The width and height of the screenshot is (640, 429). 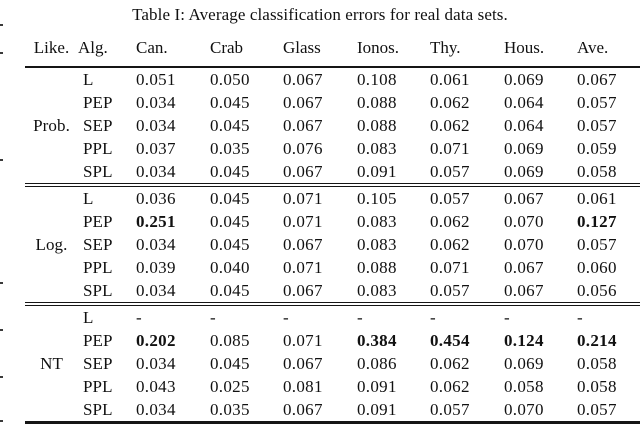 What do you see at coordinates (303, 148) in the screenshot?
I see `value-cell: 0.076` at bounding box center [303, 148].